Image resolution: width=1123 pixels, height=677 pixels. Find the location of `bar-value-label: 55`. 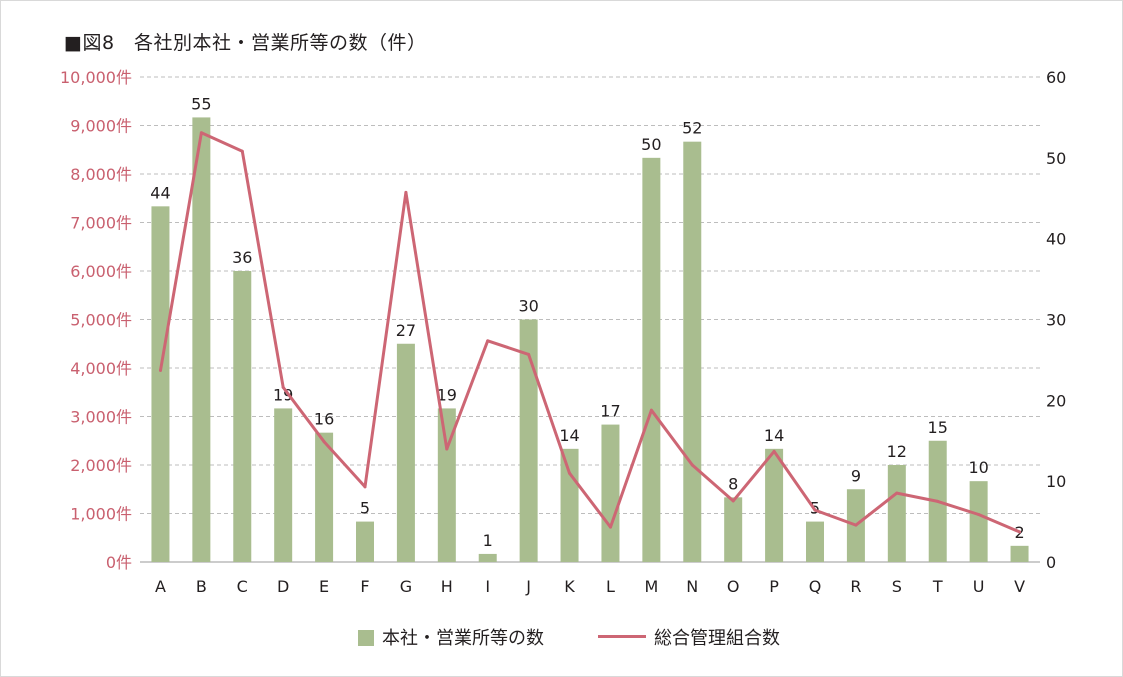

bar-value-label: 55 is located at coordinates (201, 103).